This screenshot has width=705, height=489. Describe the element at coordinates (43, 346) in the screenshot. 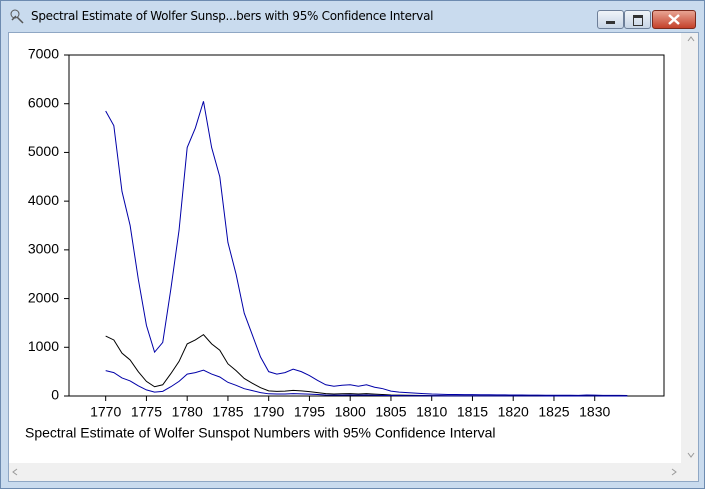

I see `y-tick-label: 1000` at that location.